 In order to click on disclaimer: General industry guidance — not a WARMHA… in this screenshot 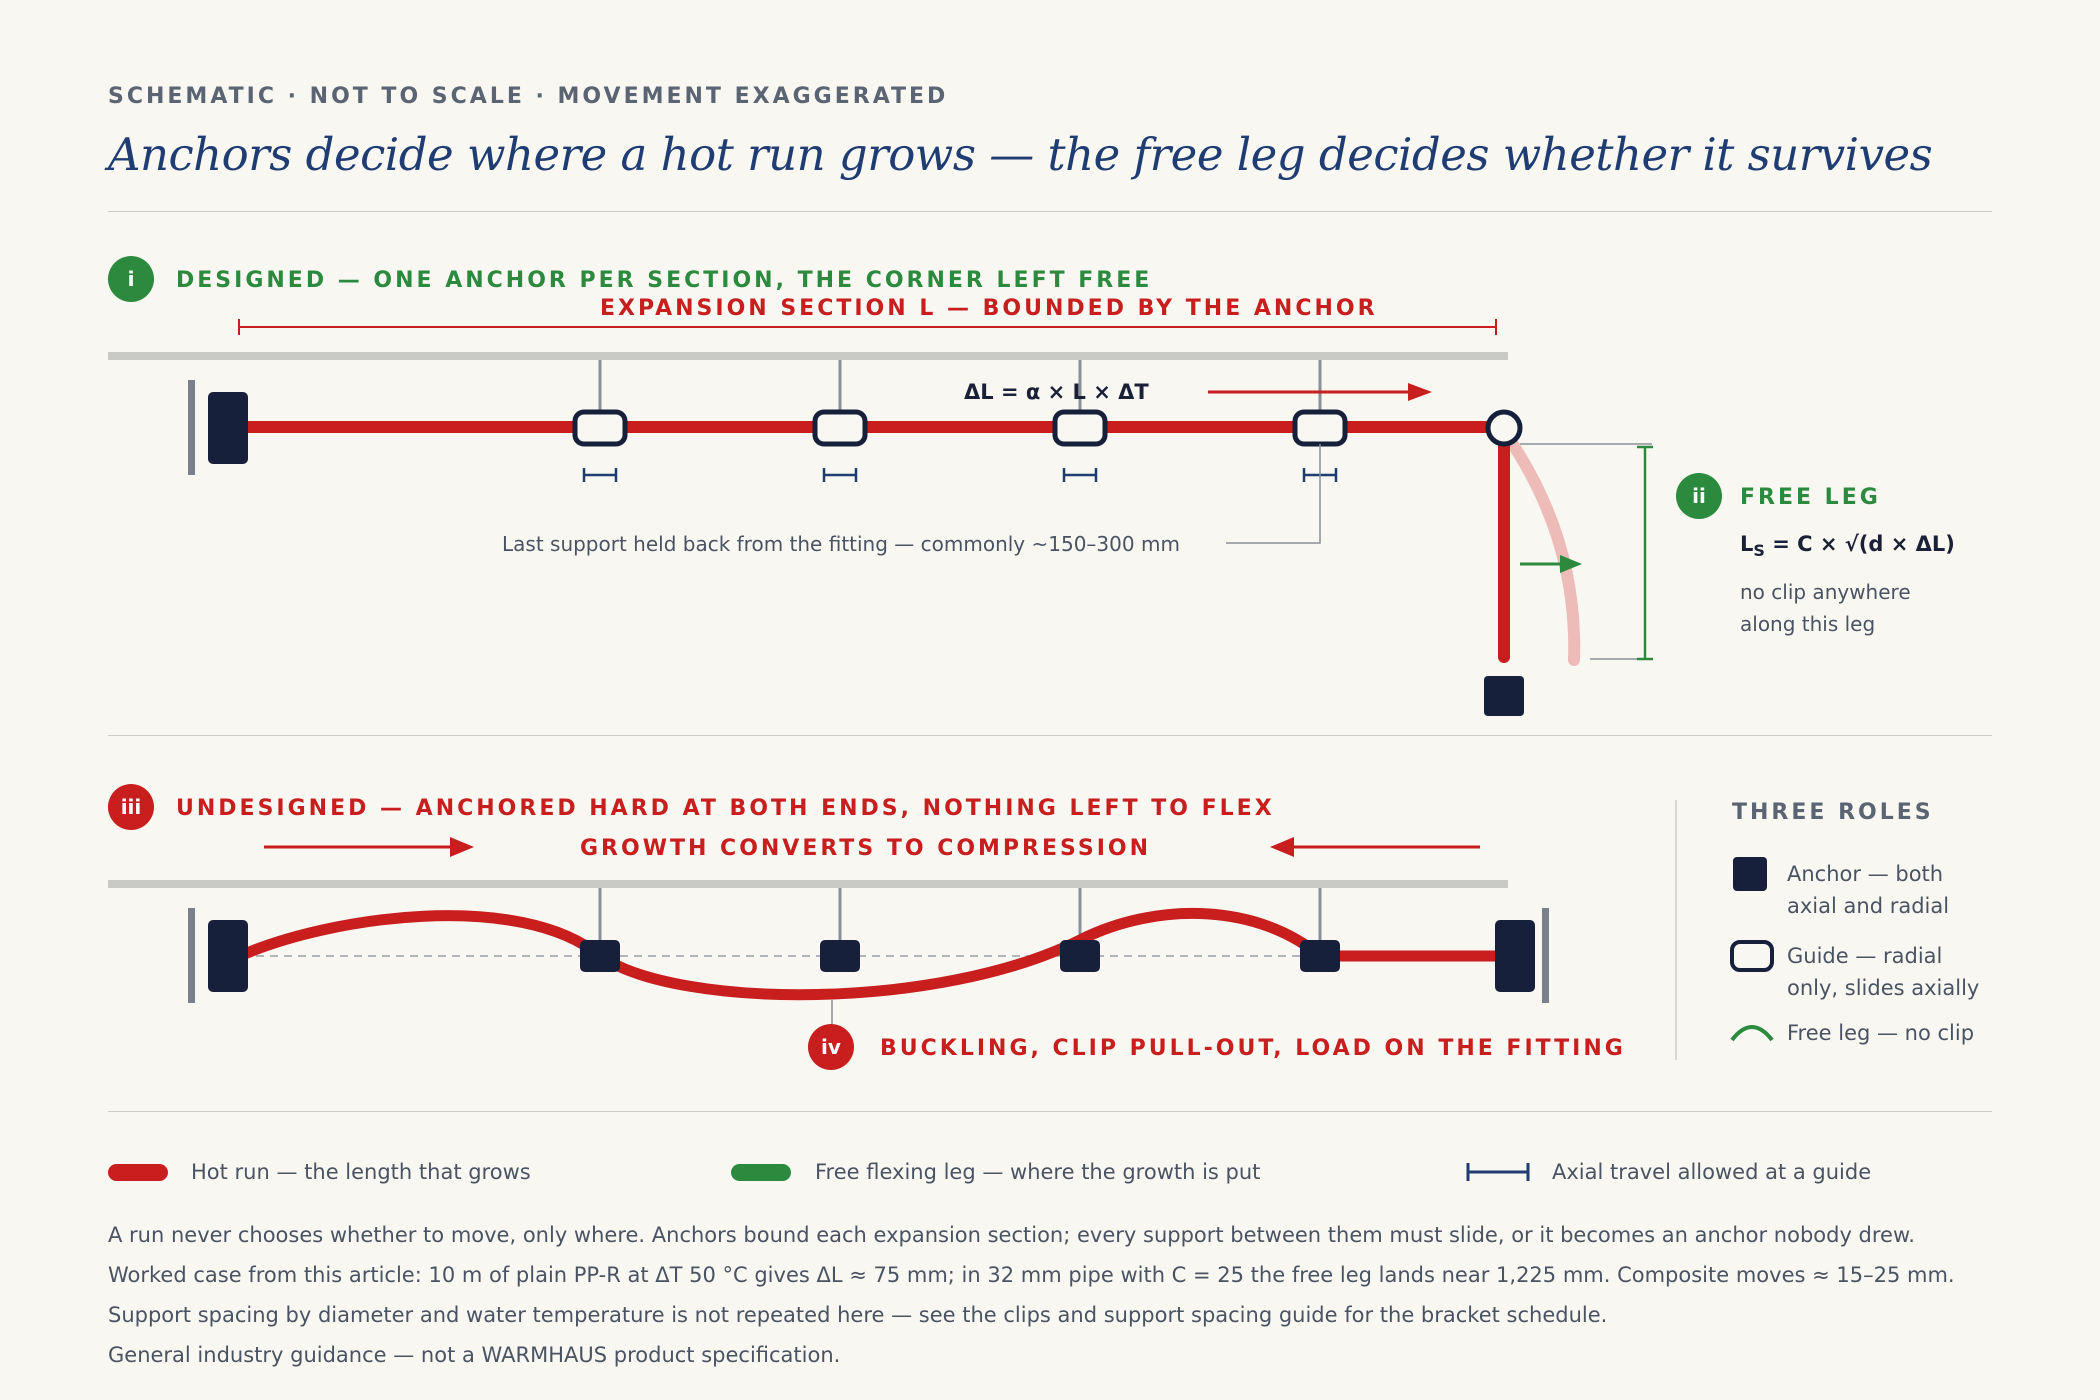, I will do `click(474, 1355)`.